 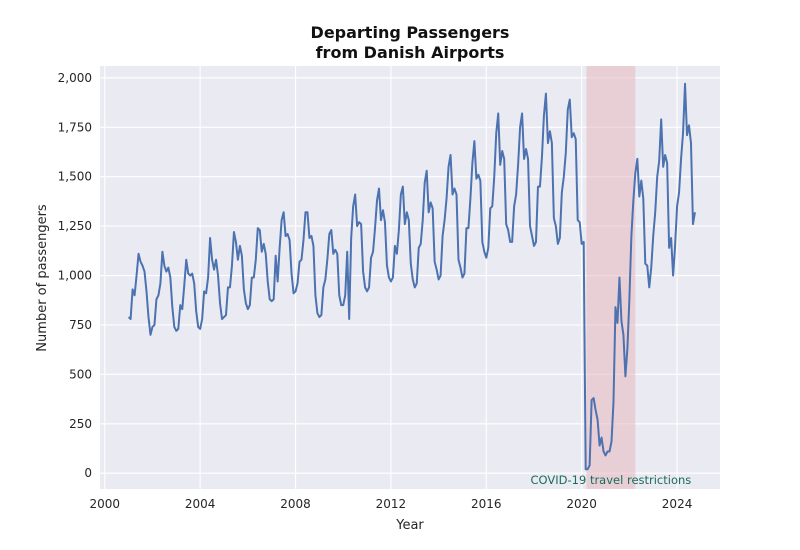 I want to click on covid-restriction-span, so click(x=611, y=277).